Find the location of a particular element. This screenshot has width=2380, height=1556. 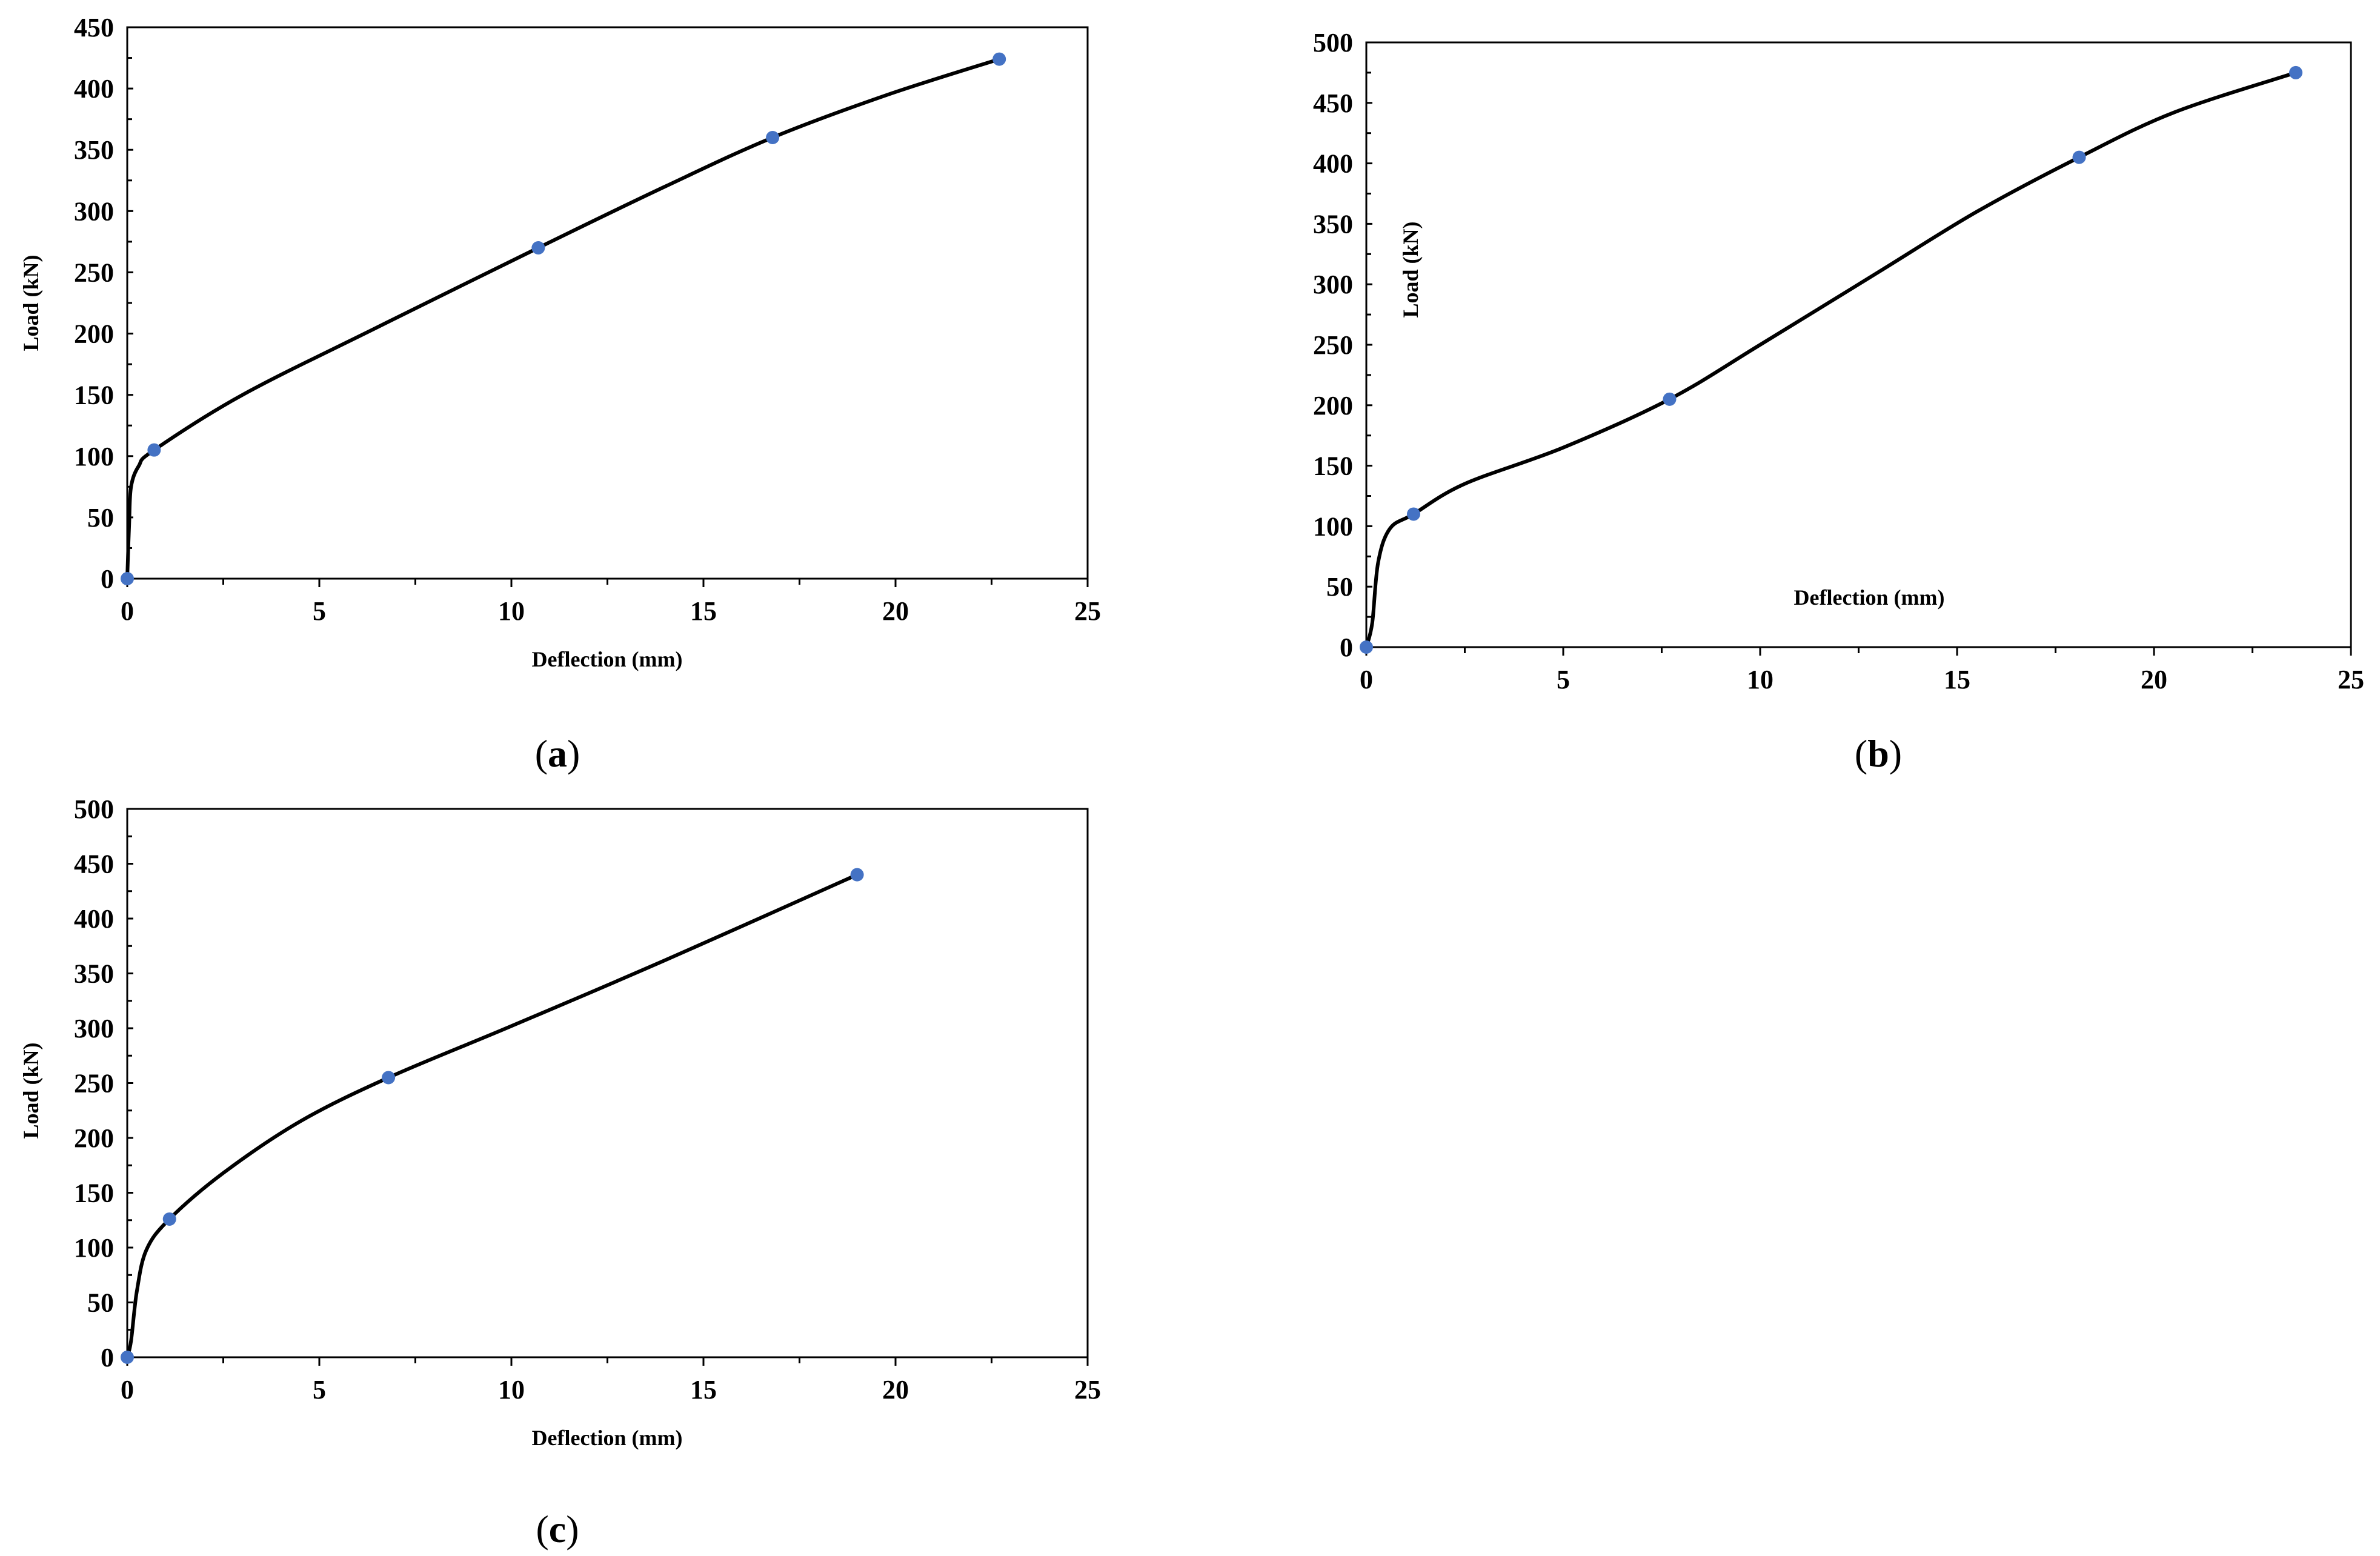

panel-label: (c) is located at coordinates (557, 1530).